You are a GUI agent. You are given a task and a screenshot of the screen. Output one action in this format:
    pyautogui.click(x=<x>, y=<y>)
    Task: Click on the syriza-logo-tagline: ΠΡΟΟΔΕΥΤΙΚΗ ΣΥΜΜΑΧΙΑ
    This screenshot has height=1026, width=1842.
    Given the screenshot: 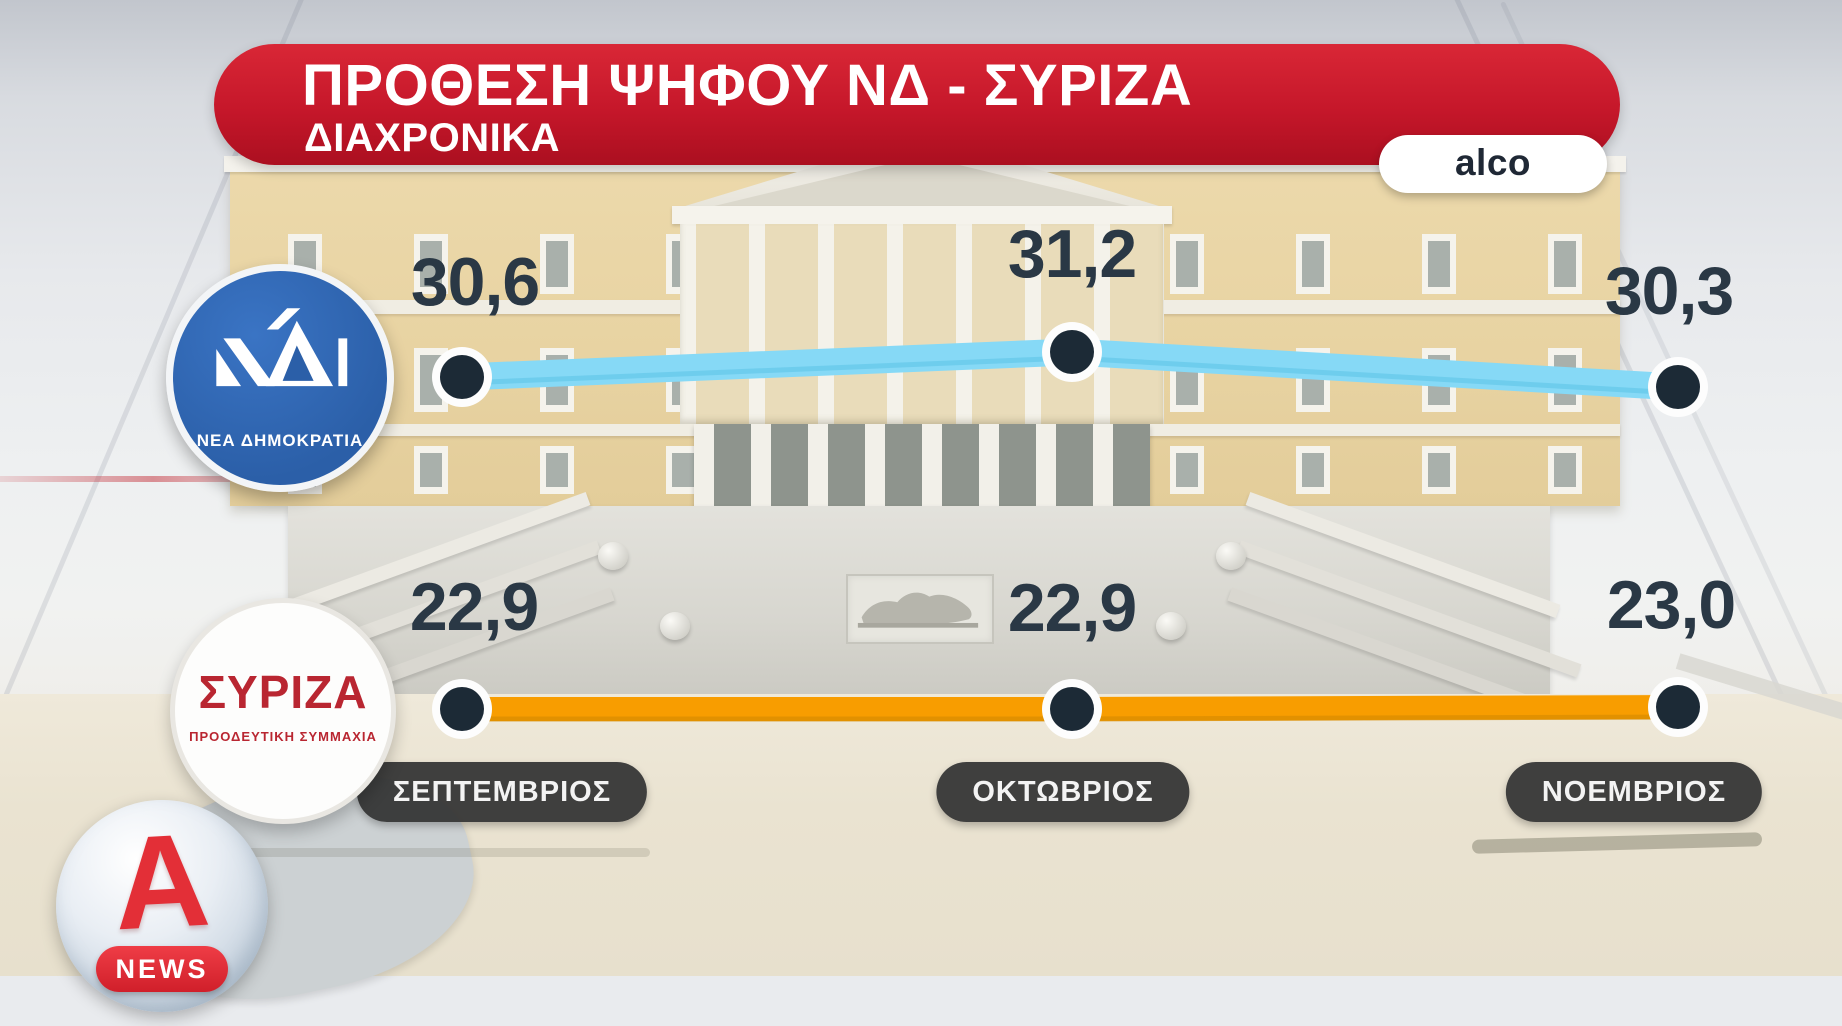 What is the action you would take?
    pyautogui.click(x=283, y=736)
    